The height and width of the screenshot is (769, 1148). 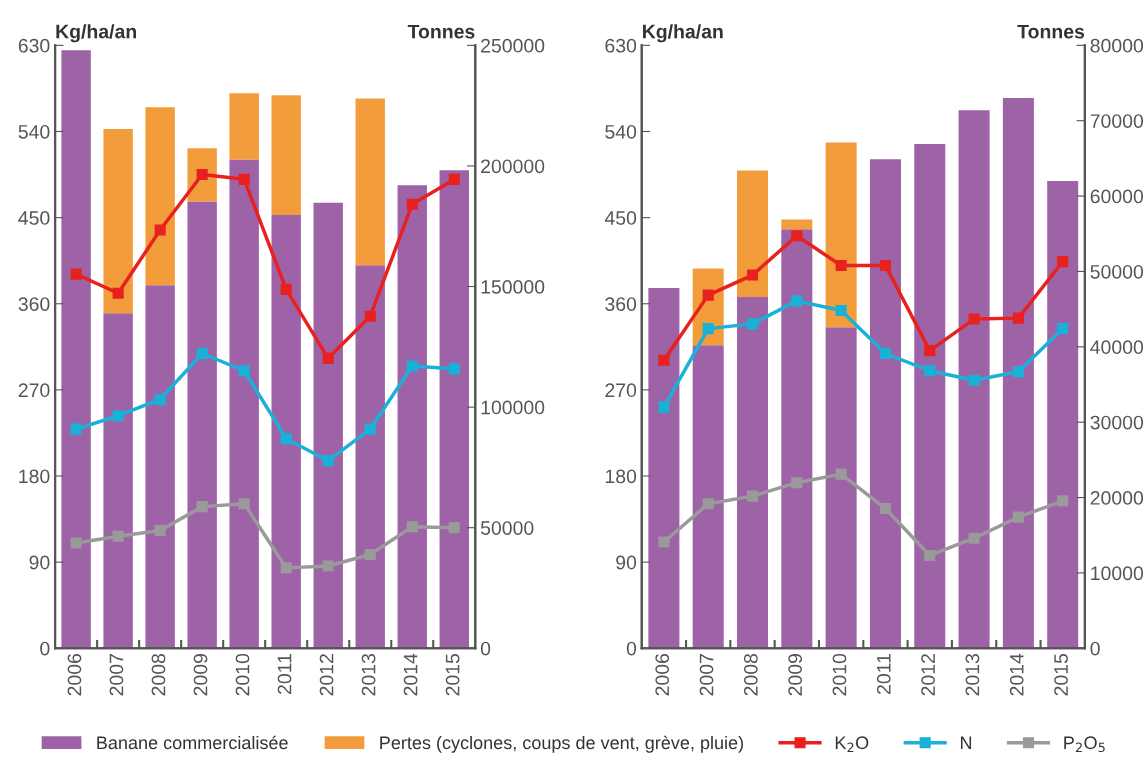 What do you see at coordinates (507, 528) in the screenshot?
I see `y2-tick-label: 50000` at bounding box center [507, 528].